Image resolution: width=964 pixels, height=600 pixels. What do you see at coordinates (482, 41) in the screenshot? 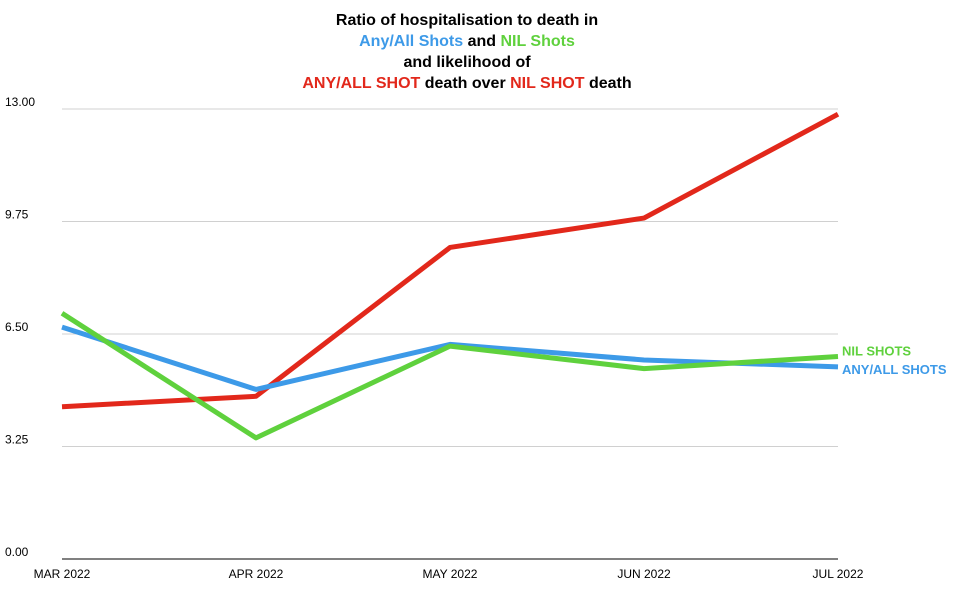
I see `title-line-2-part-2: and` at bounding box center [482, 41].